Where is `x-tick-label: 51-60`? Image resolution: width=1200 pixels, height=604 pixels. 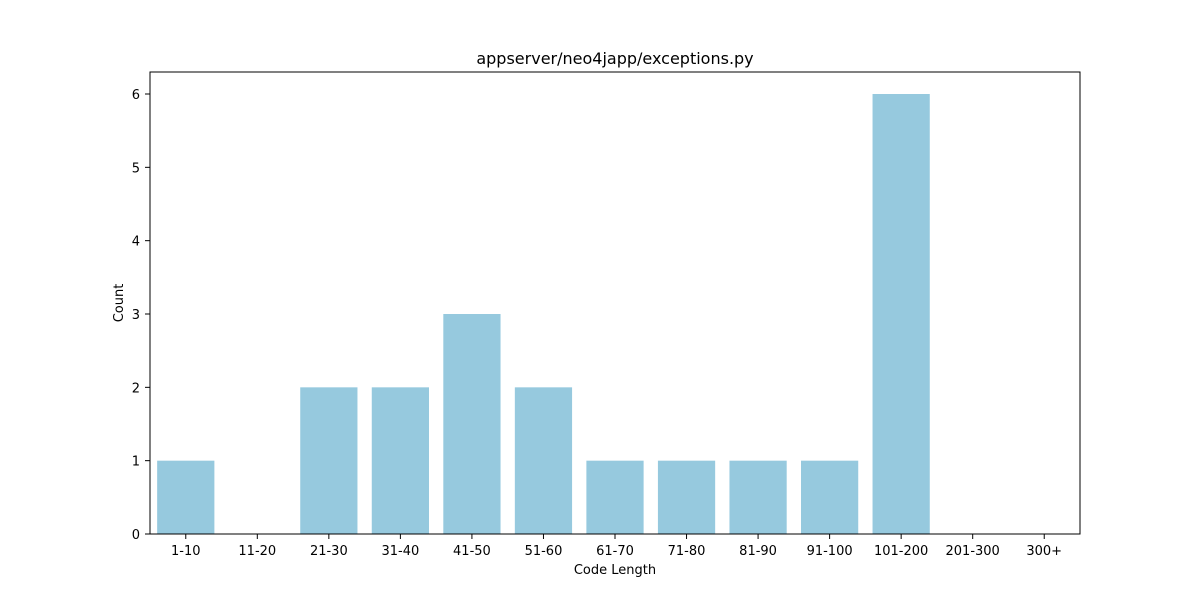 x-tick-label: 51-60 is located at coordinates (544, 551).